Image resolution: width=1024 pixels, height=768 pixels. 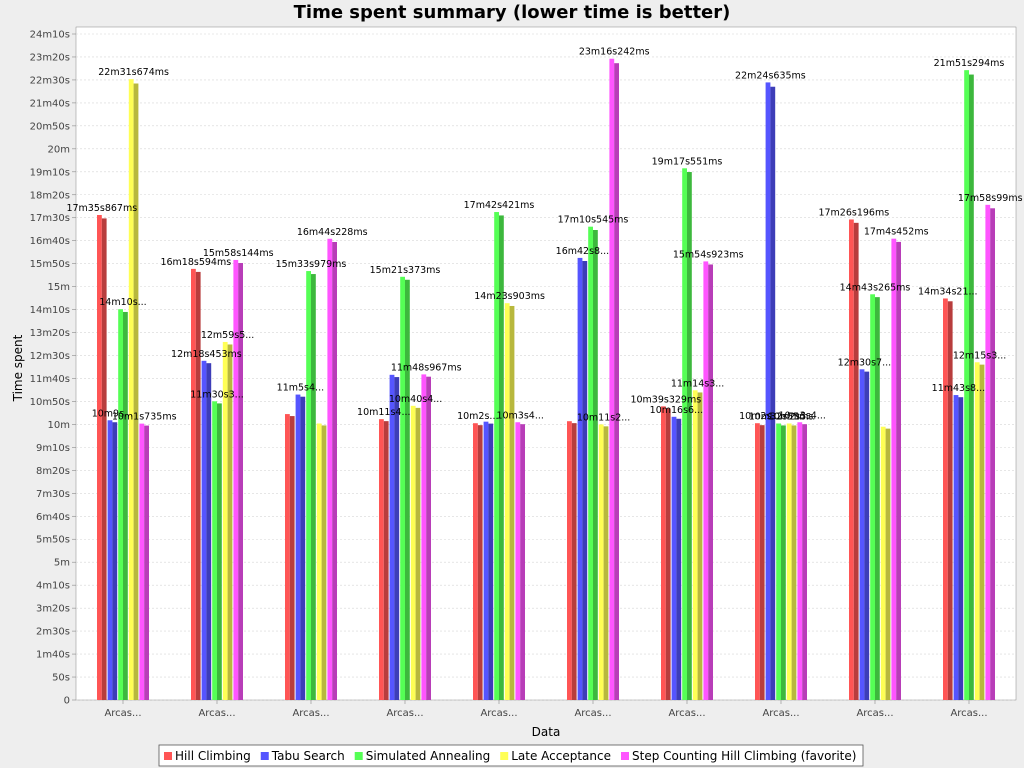 What do you see at coordinates (50, 172) in the screenshot?
I see `y-tick-label: 19m10s` at bounding box center [50, 172].